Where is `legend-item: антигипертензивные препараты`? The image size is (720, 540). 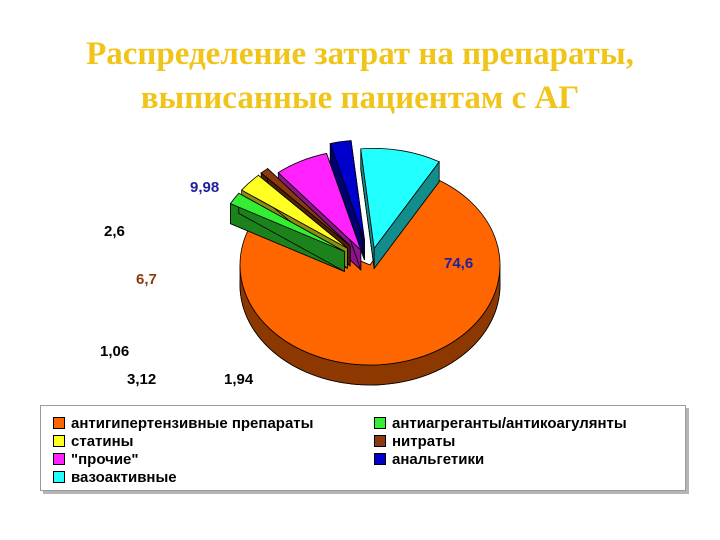
legend-item: антигипертензивные препараты is located at coordinates (183, 423).